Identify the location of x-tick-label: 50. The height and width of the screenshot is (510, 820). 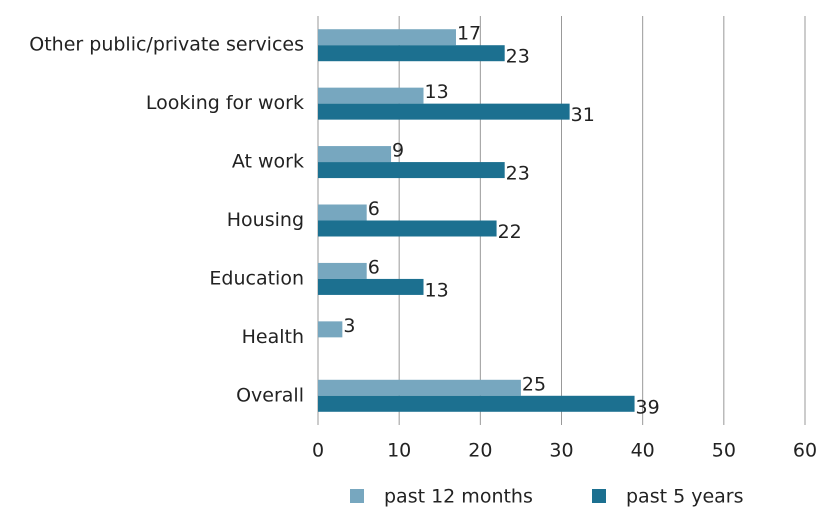
(724, 451).